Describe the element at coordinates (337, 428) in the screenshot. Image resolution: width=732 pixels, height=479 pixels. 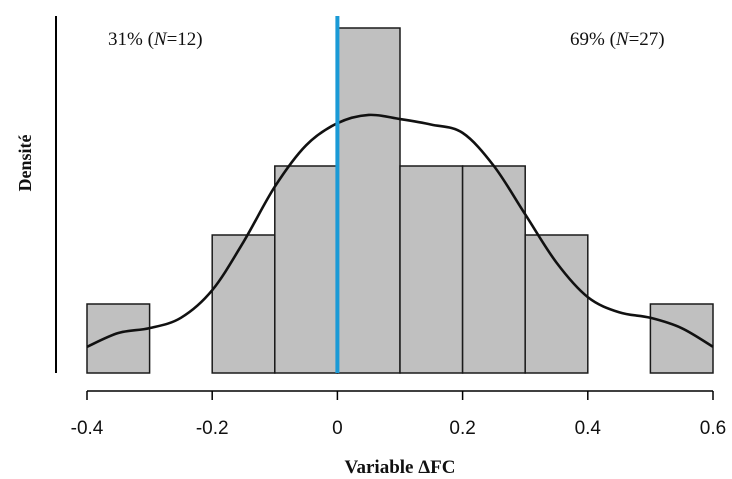
I see `x-tick-label: 0` at that location.